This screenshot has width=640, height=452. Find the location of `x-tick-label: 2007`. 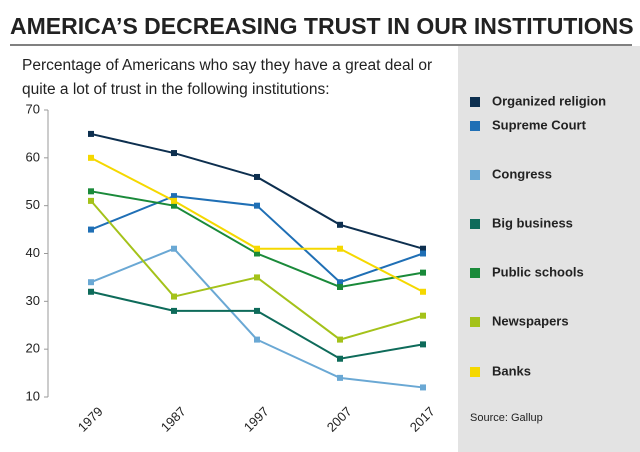

x-tick-label: 2007 is located at coordinates (339, 419).